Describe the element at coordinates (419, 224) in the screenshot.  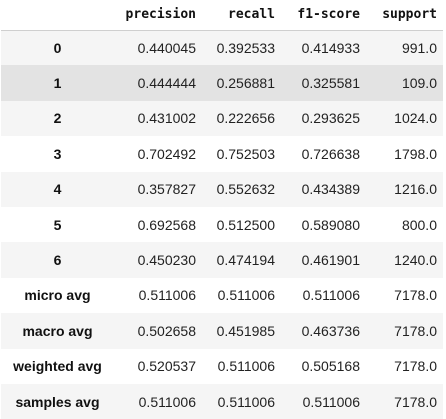
I see `cell-support: 800.0` at that location.